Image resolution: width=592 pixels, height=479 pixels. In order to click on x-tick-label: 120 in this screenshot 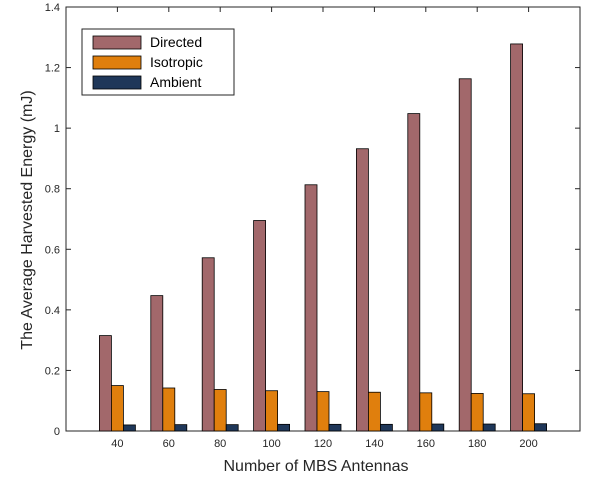, I will do `click(323, 444)`.